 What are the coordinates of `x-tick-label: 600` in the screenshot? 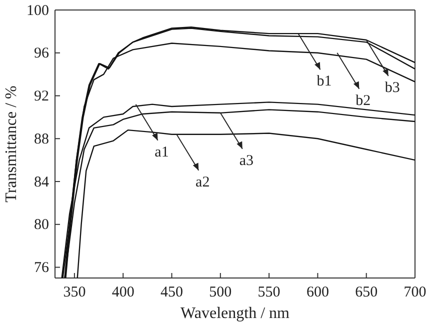 It's located at (317, 292).